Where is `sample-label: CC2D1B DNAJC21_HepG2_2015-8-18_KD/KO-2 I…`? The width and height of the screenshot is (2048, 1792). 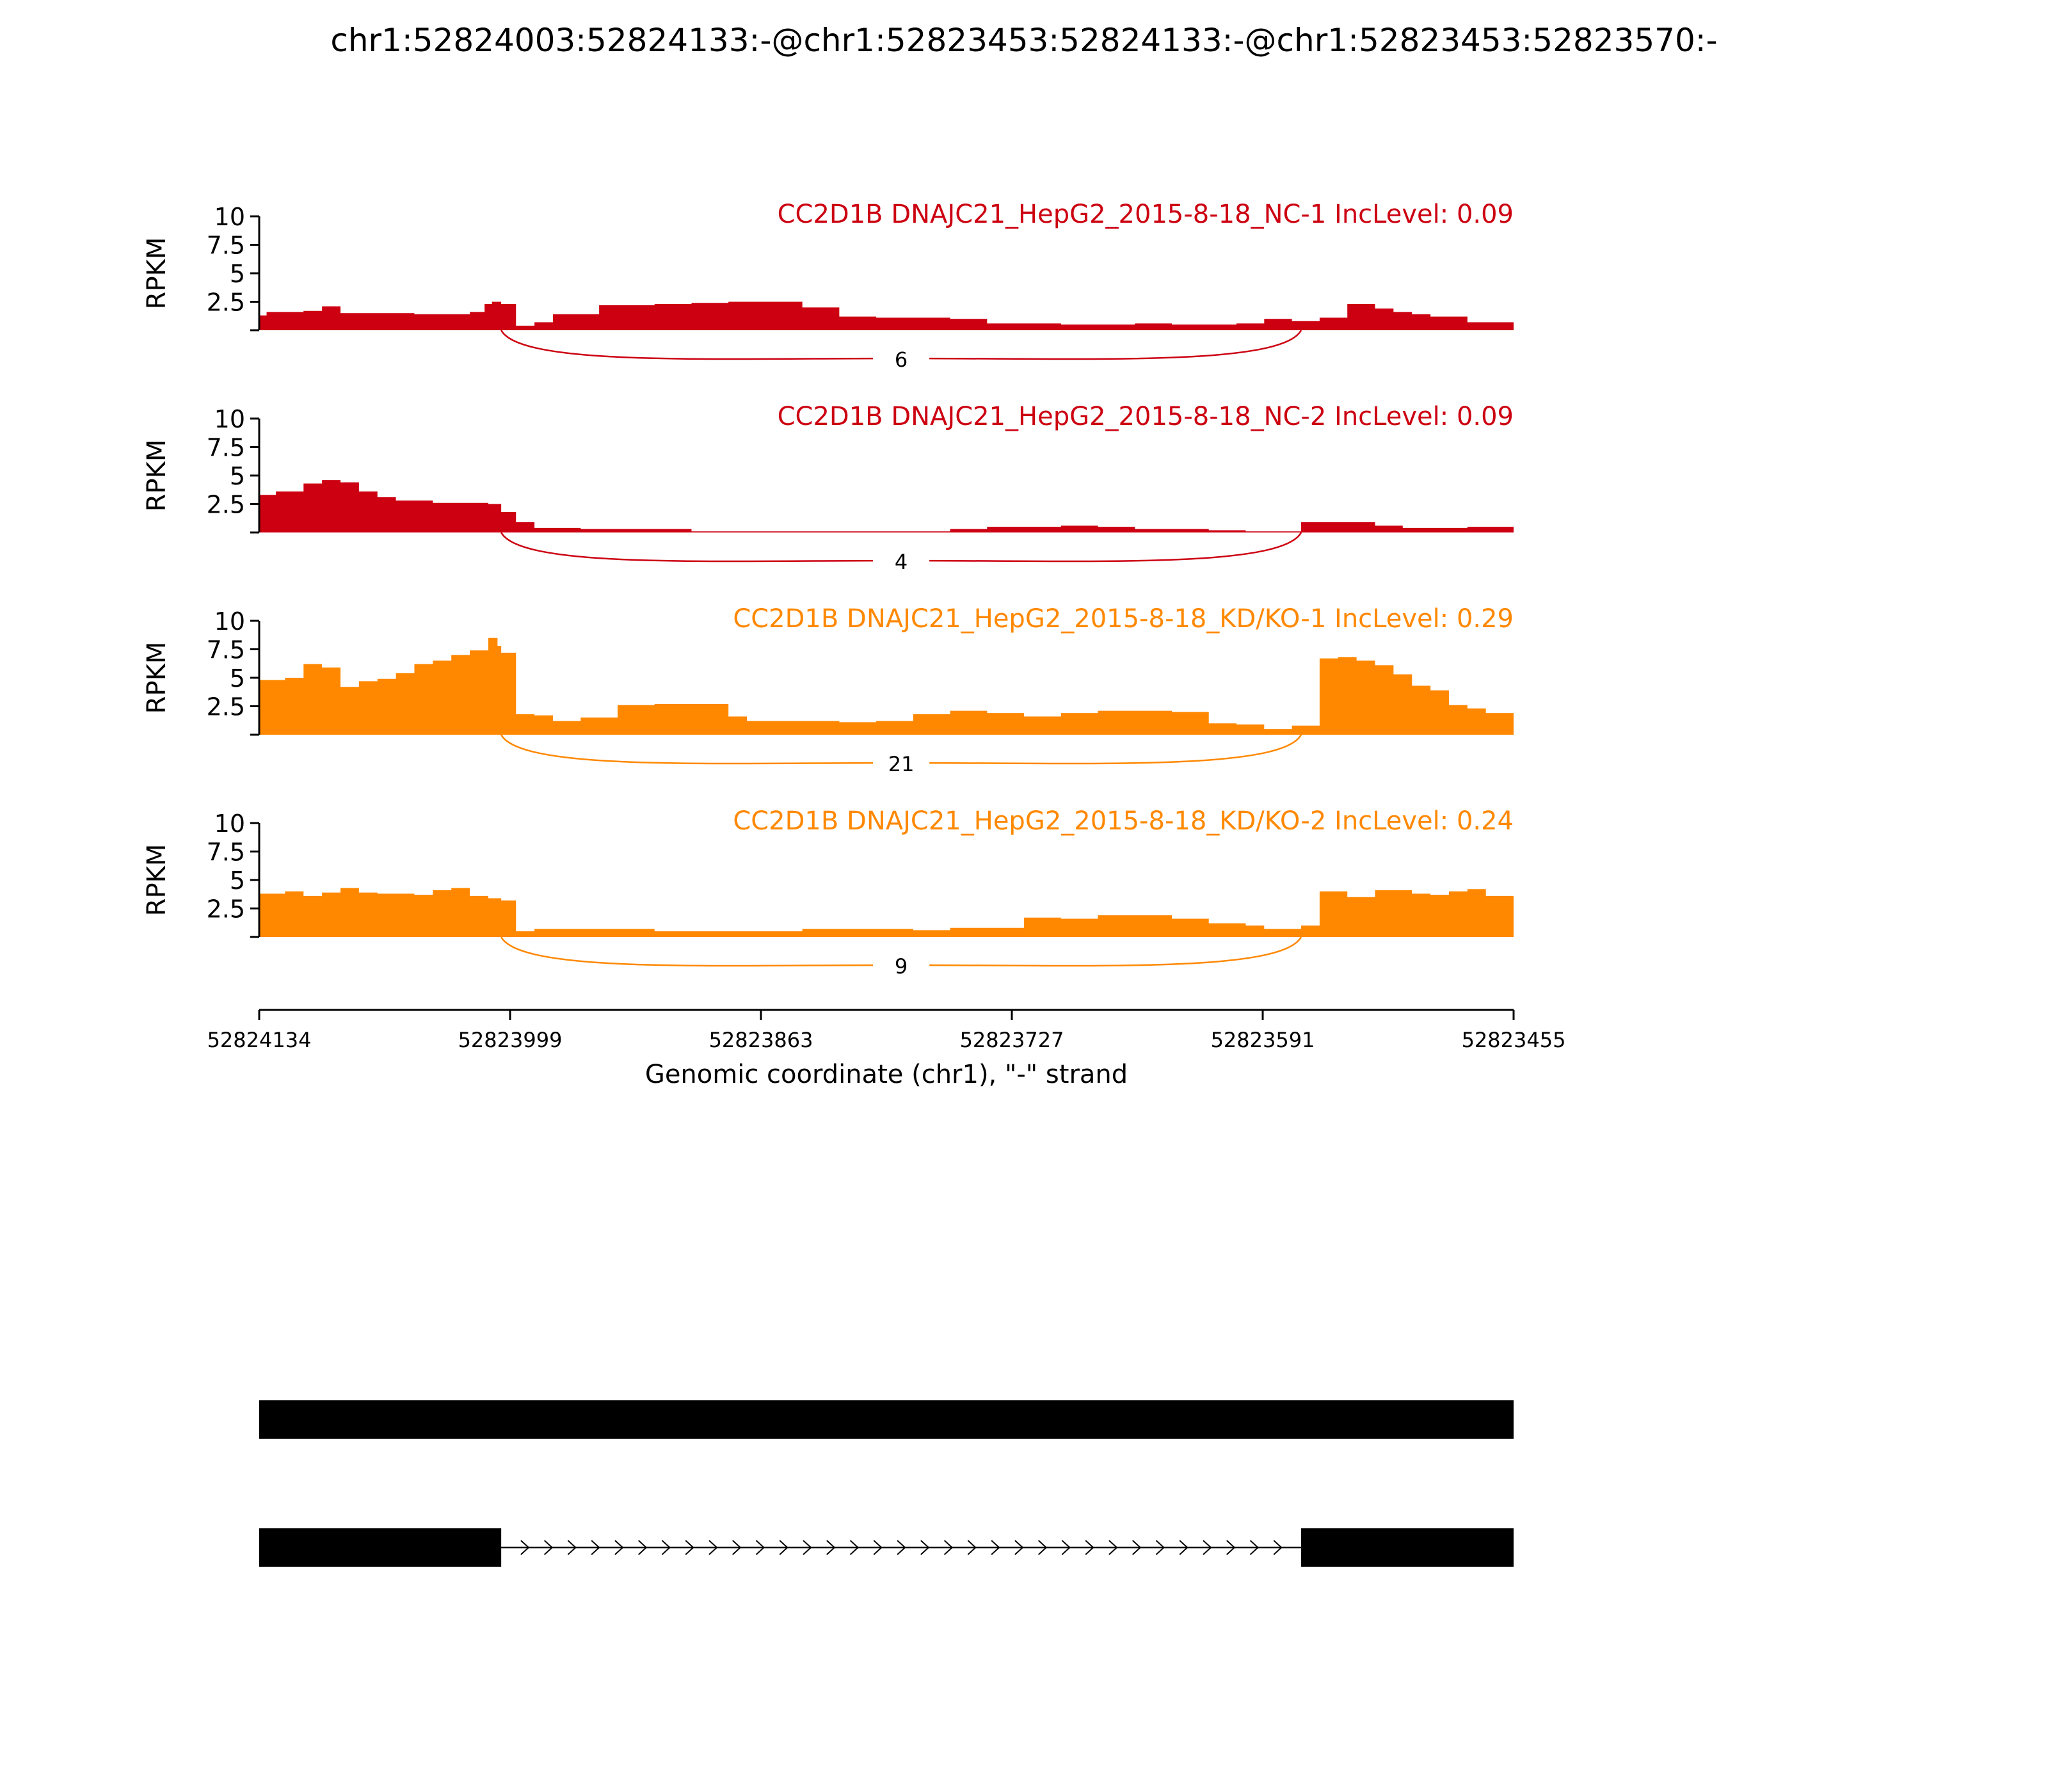
sample-label: CC2D1B DNAJC21_HepG2_2015-8-18_KD/KO-2 I… is located at coordinates (1123, 821).